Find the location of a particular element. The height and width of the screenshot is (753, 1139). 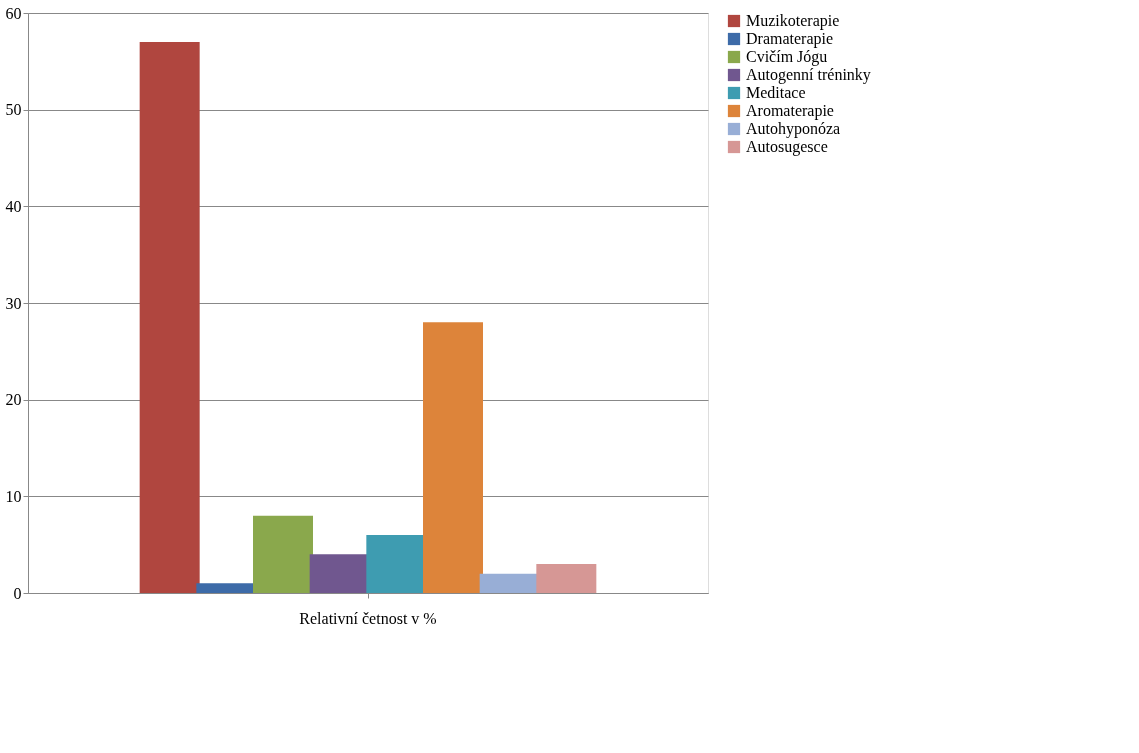

y-tick-label: 30 is located at coordinates (13, 303).